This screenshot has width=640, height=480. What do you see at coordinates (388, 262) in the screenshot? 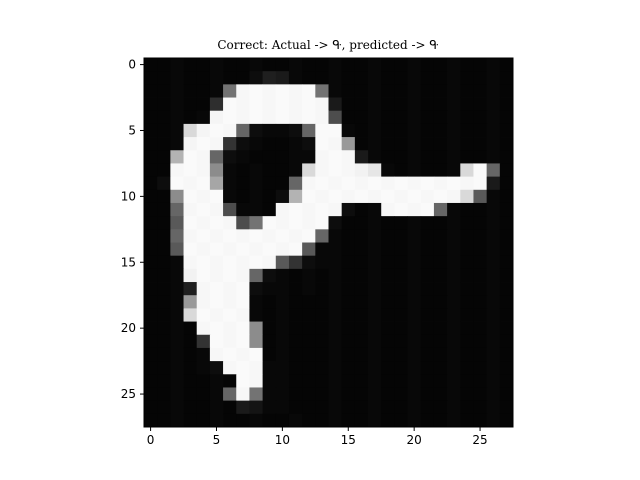
I see `pixel-cell-r15-c18` at bounding box center [388, 262].